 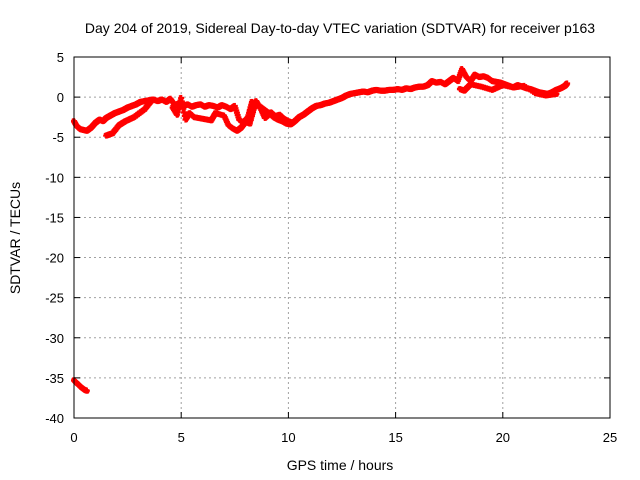 What do you see at coordinates (54, 258) in the screenshot?
I see `y-tick-label: -20` at bounding box center [54, 258].